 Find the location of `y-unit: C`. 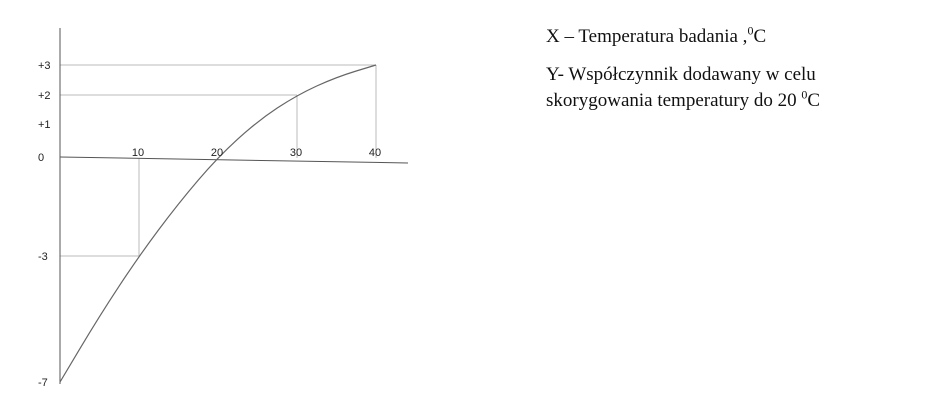

y-unit: C is located at coordinates (814, 100).